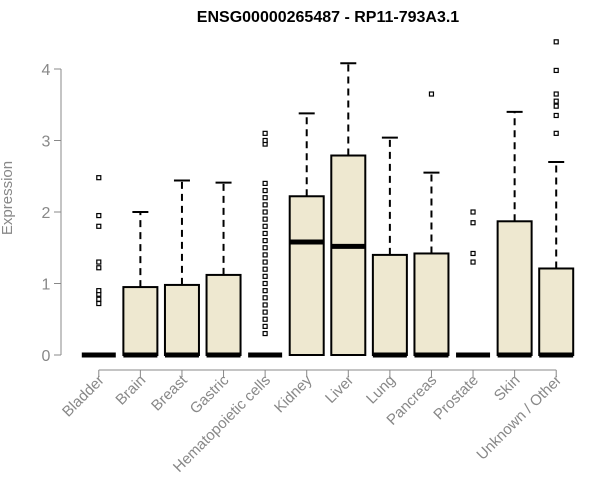 The height and width of the screenshot is (500, 600). I want to click on x-tick-label: Prostate, so click(456, 398).